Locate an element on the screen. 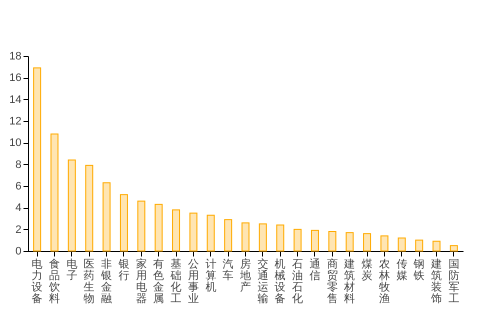 Image resolution: width=497 pixels, height=327 pixels. x-tick-label: 电力设备 is located at coordinates (37, 281).